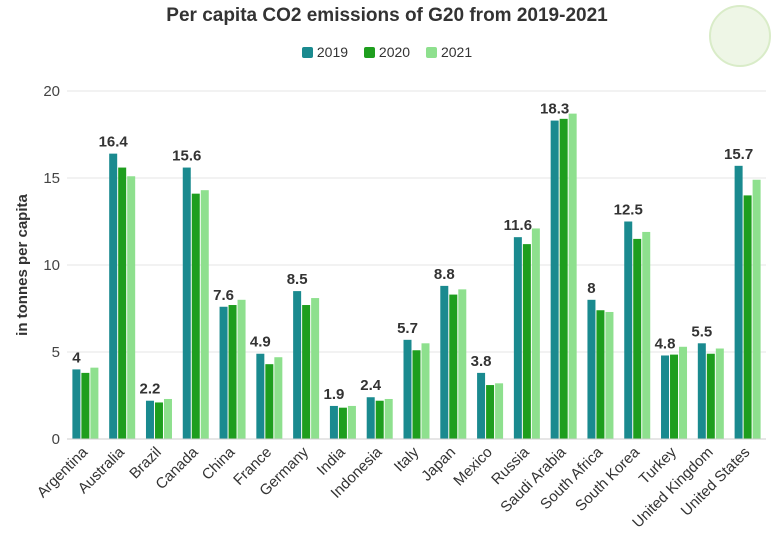 The width and height of the screenshot is (774, 547). What do you see at coordinates (22, 264) in the screenshot?
I see `y-axis-label: in tonnes per capita` at bounding box center [22, 264].